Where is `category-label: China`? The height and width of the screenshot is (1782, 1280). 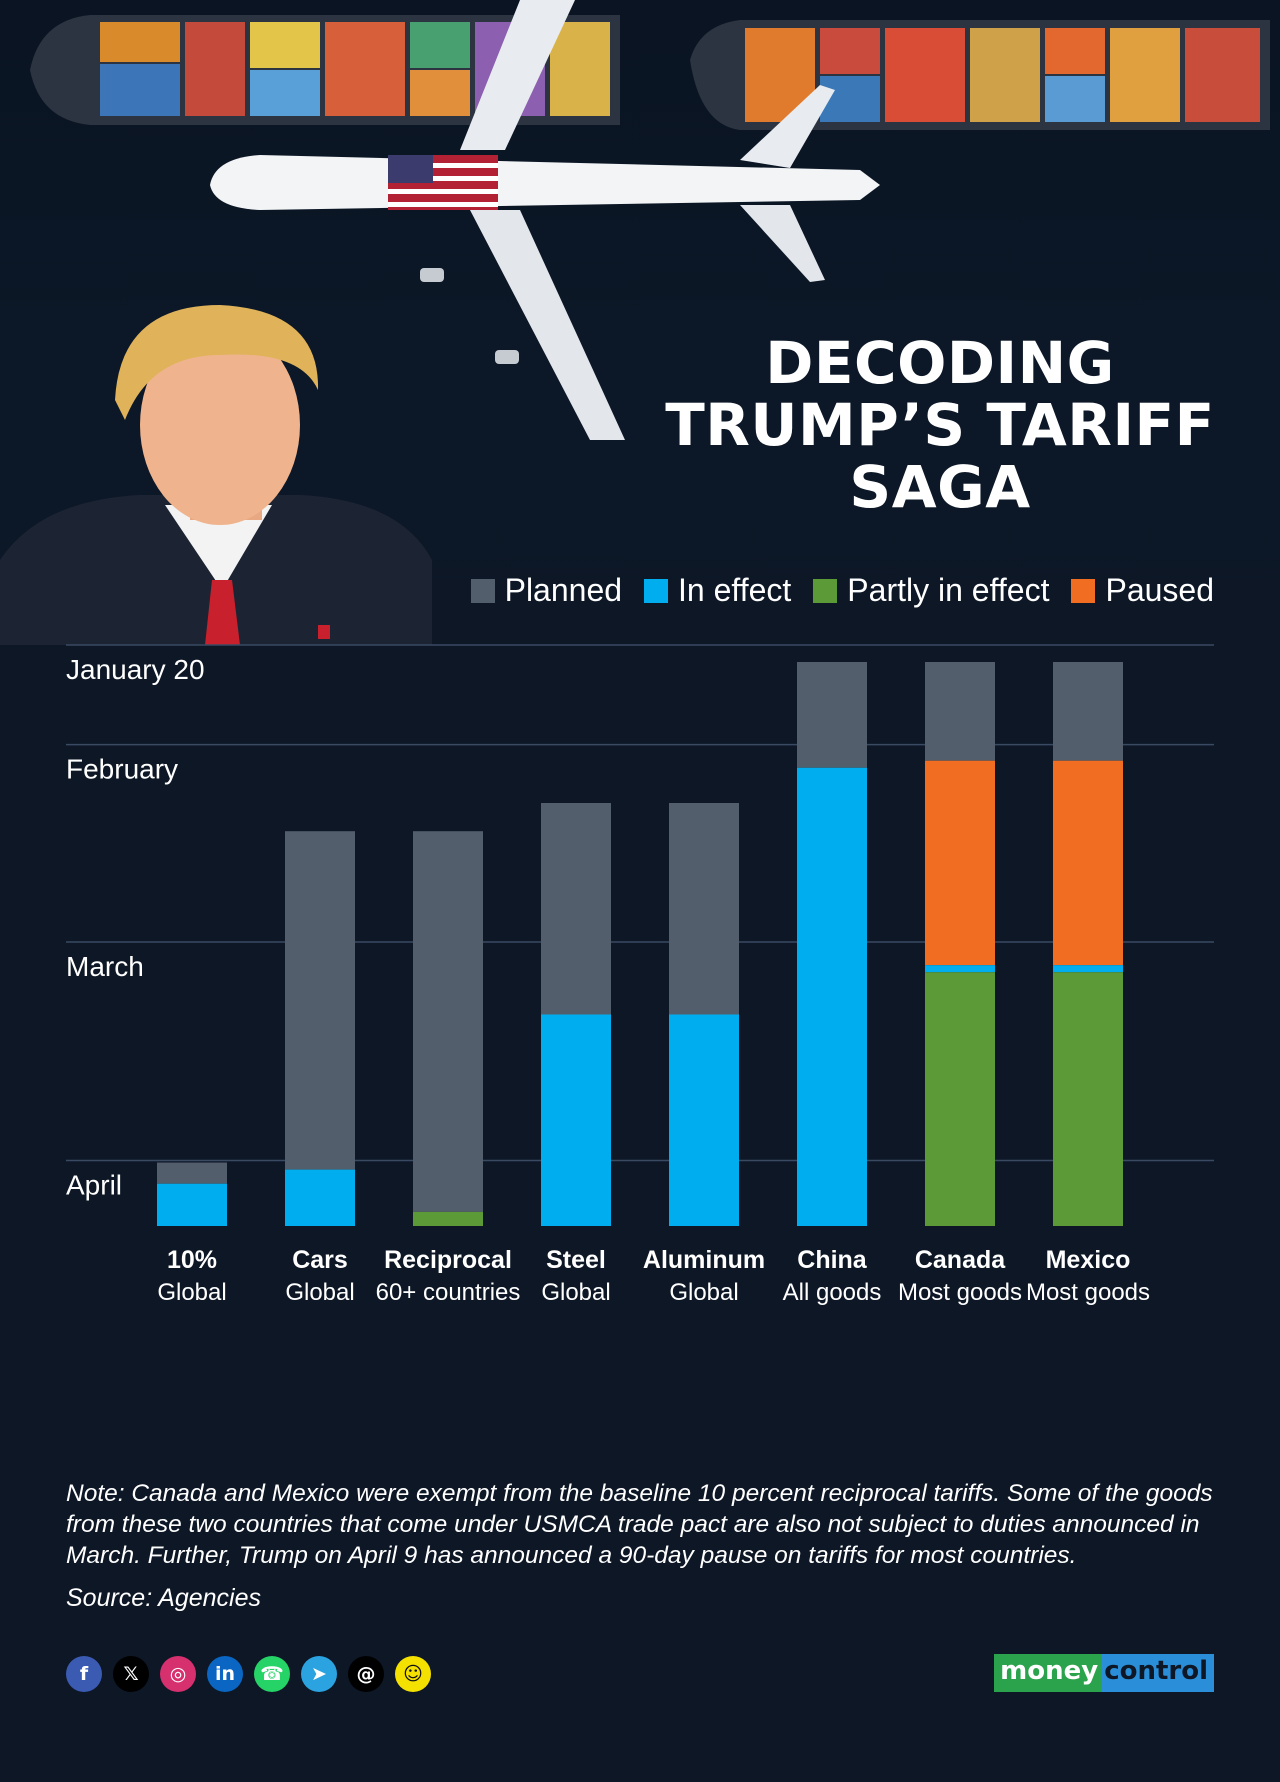
category-label: China is located at coordinates (832, 1260).